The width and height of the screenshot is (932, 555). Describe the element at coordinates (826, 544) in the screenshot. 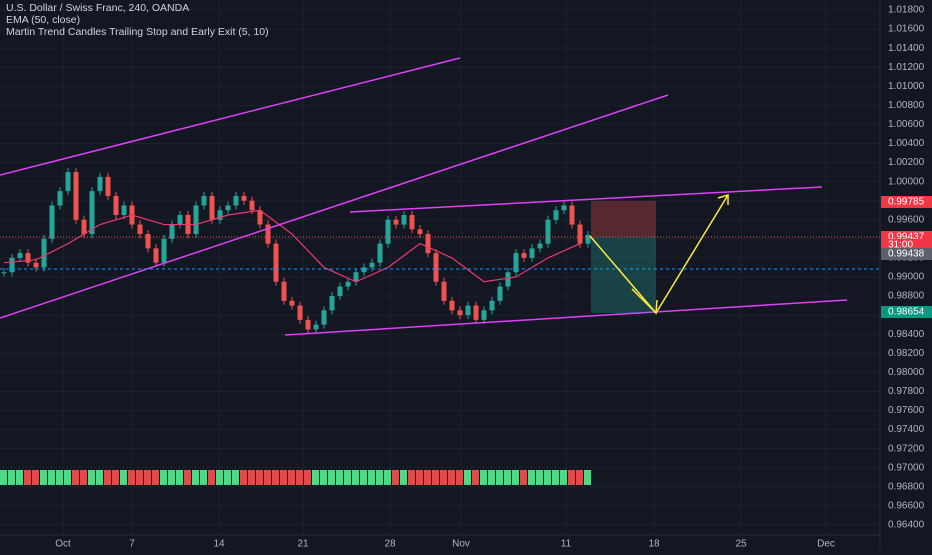

I see `date-label: Dec` at that location.